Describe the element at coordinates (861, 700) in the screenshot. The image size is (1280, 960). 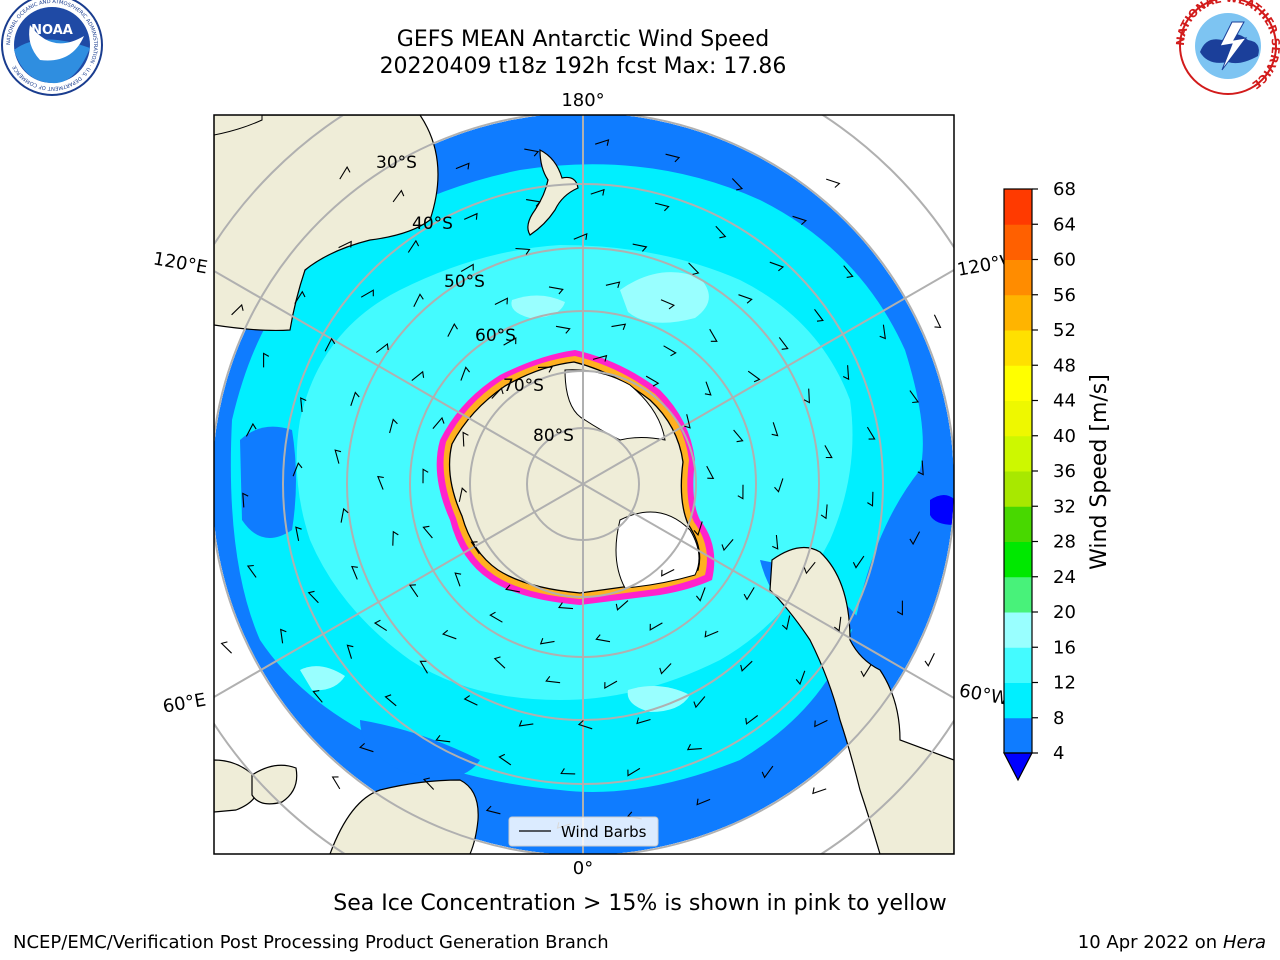
I see `land-south-america` at that location.